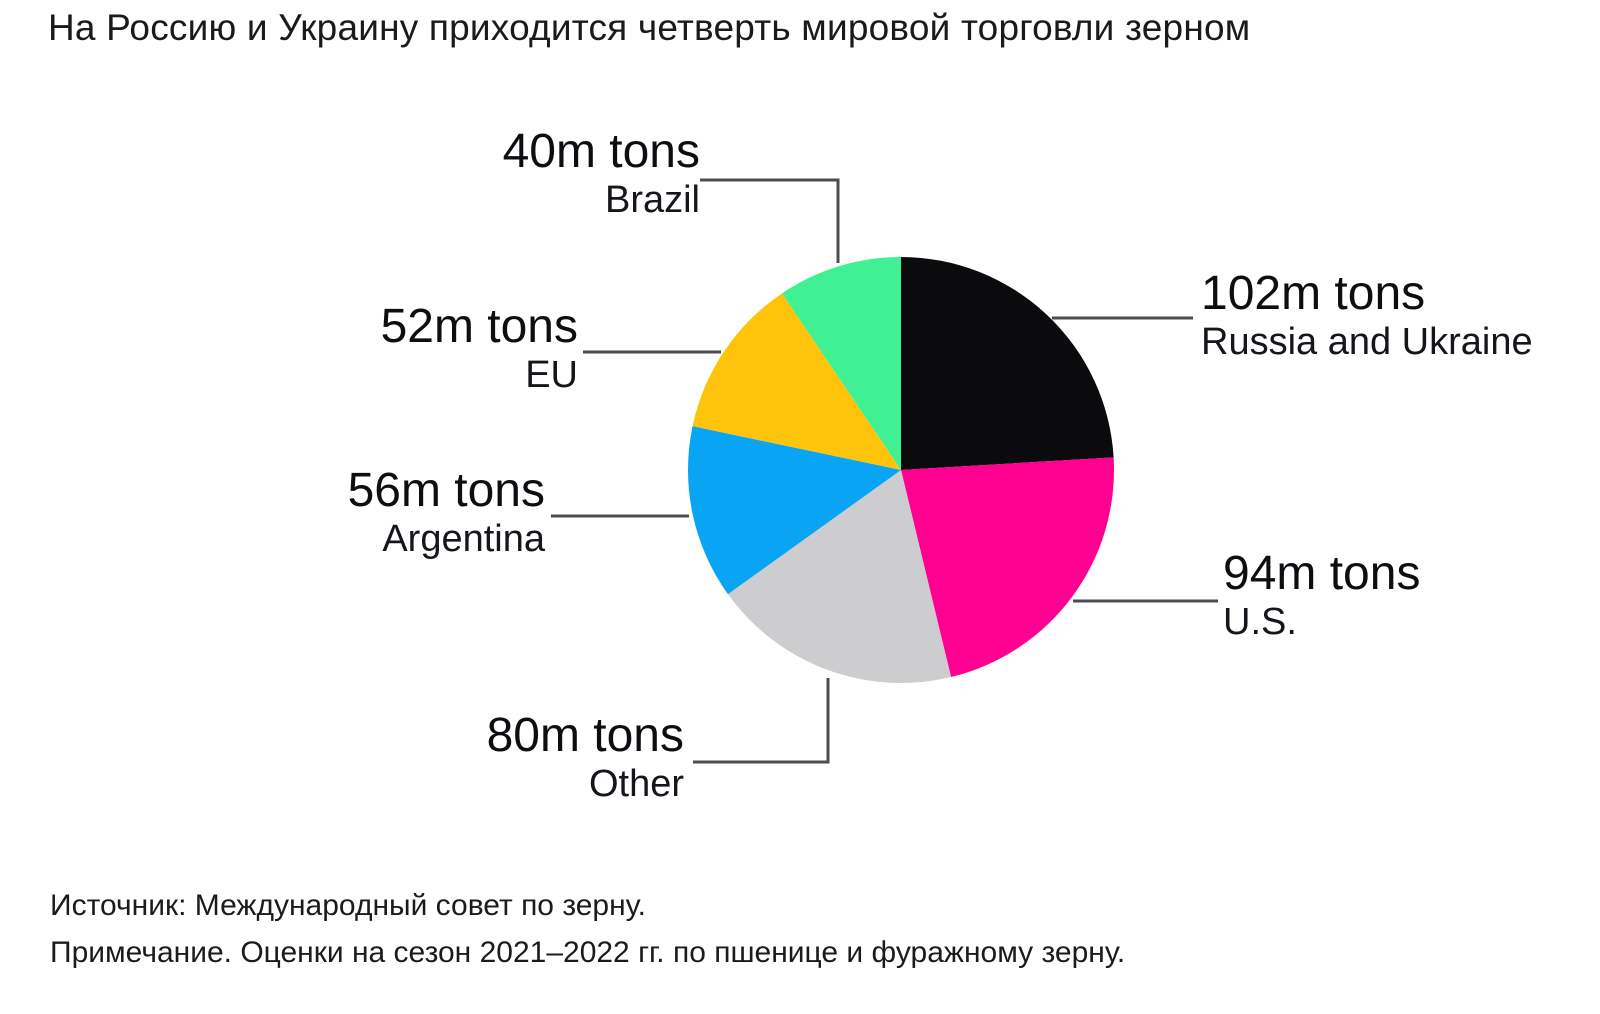 Image resolution: width=1600 pixels, height=1014 pixels. I want to click on pie-slice-other, so click(839, 576).